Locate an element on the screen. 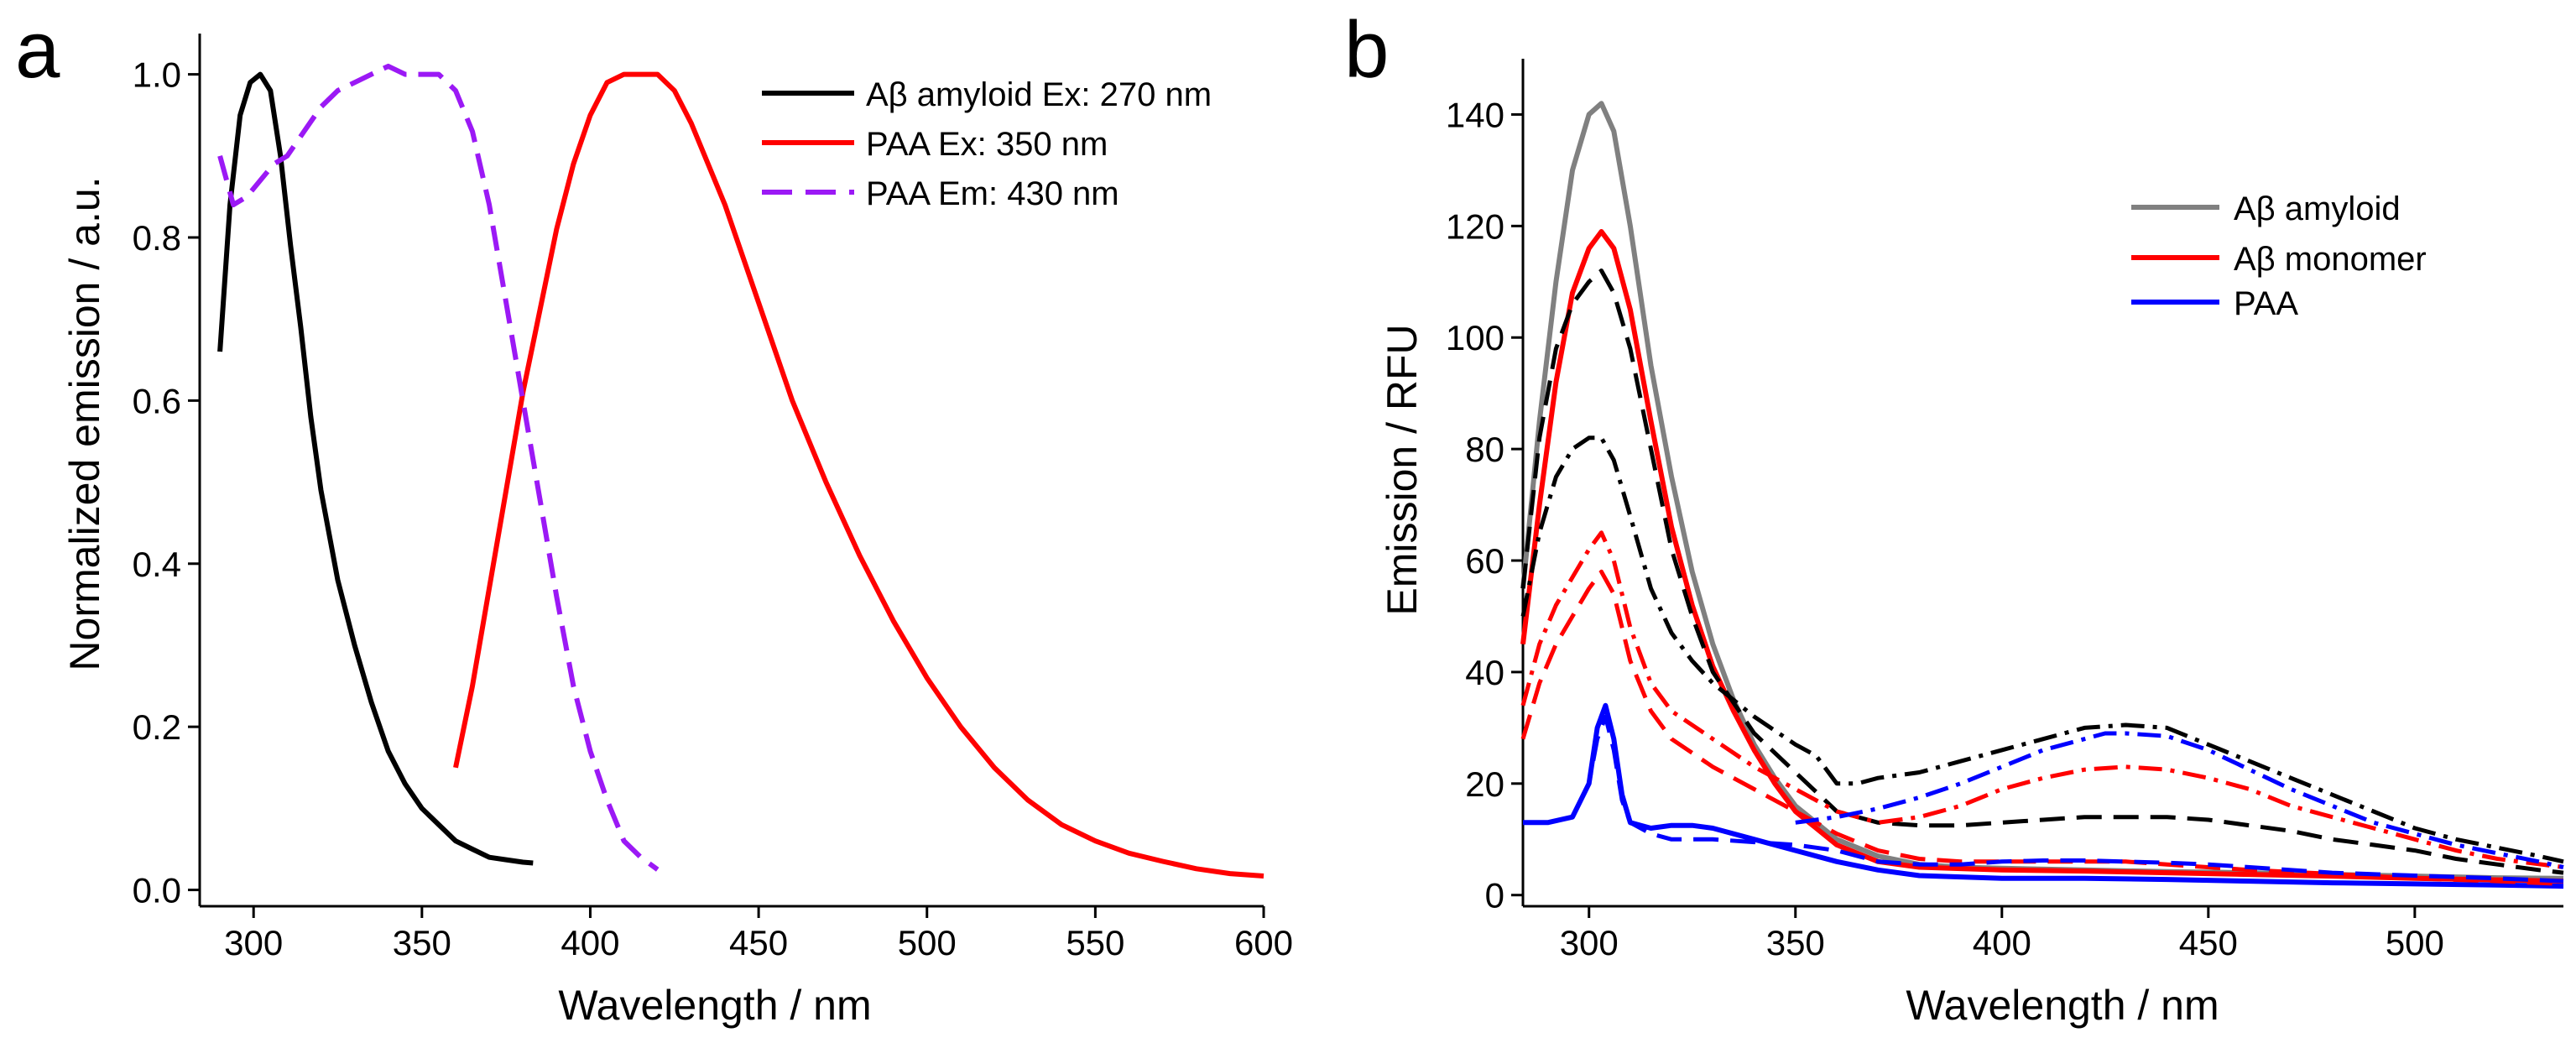 Image resolution: width=2576 pixels, height=1043 pixels. y-tick-label: 20 is located at coordinates (1484, 784).